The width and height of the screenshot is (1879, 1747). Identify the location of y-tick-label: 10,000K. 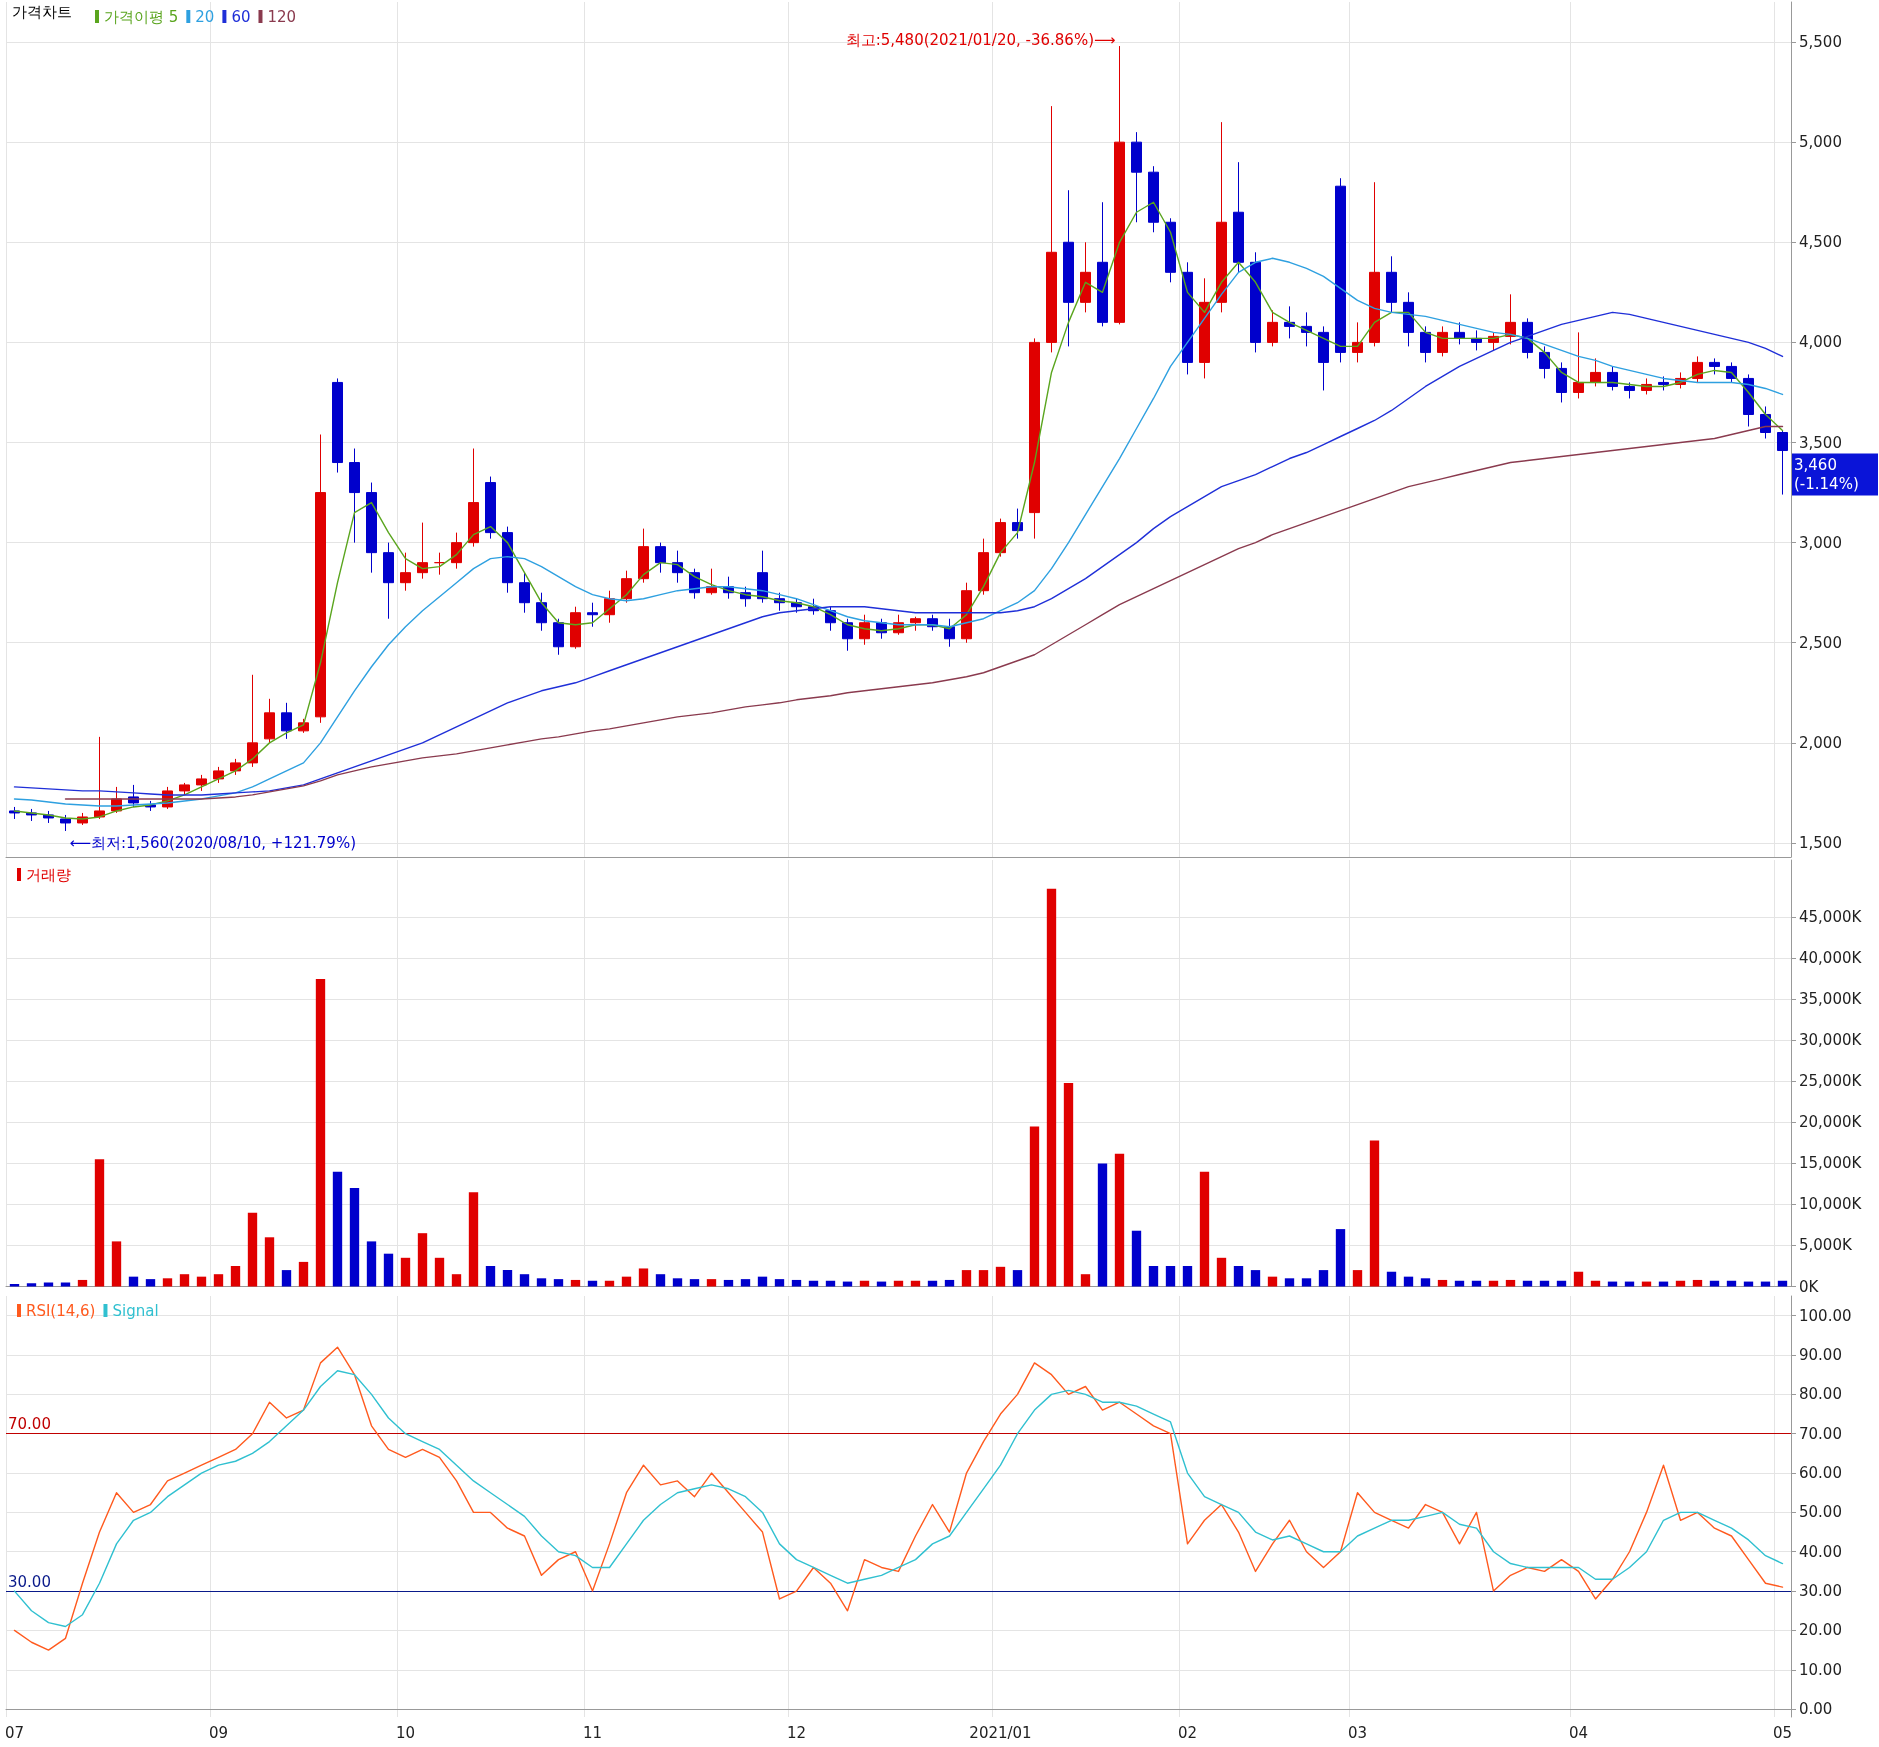
(1831, 1204).